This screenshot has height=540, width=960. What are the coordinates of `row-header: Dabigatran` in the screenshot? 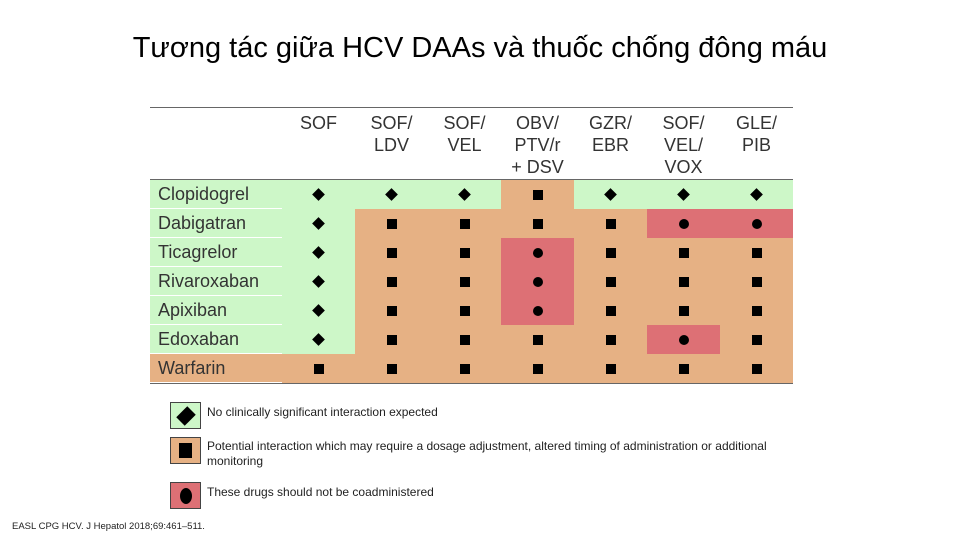 It's located at (216, 223).